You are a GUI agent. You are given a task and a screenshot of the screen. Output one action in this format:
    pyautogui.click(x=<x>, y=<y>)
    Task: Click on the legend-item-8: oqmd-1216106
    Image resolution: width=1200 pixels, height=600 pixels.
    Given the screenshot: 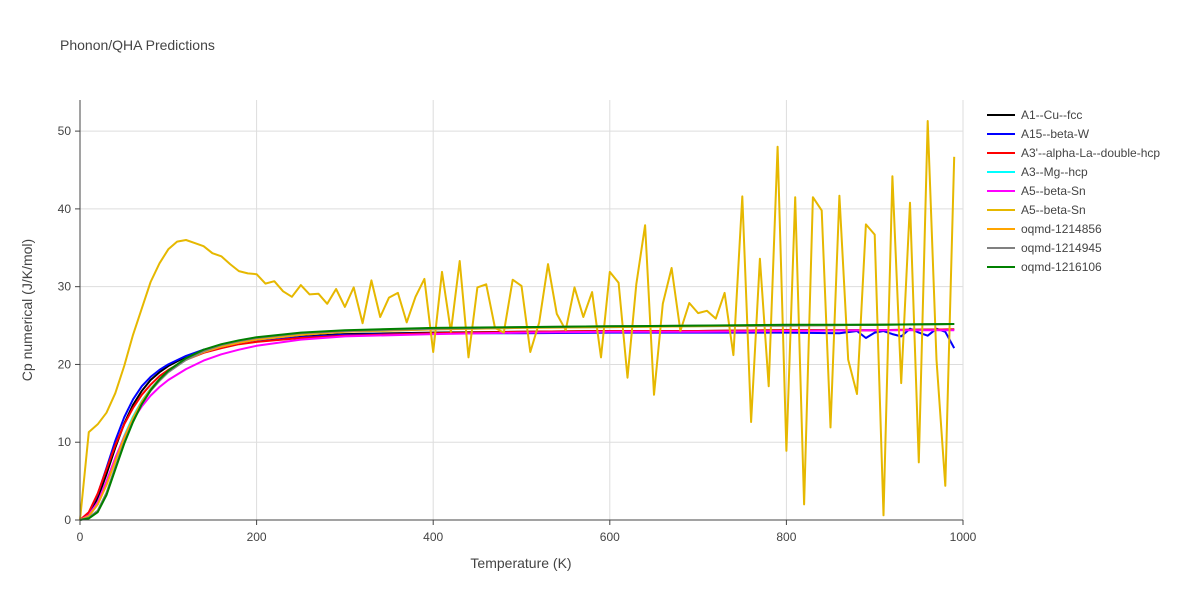 What is the action you would take?
    pyautogui.click(x=1044, y=267)
    